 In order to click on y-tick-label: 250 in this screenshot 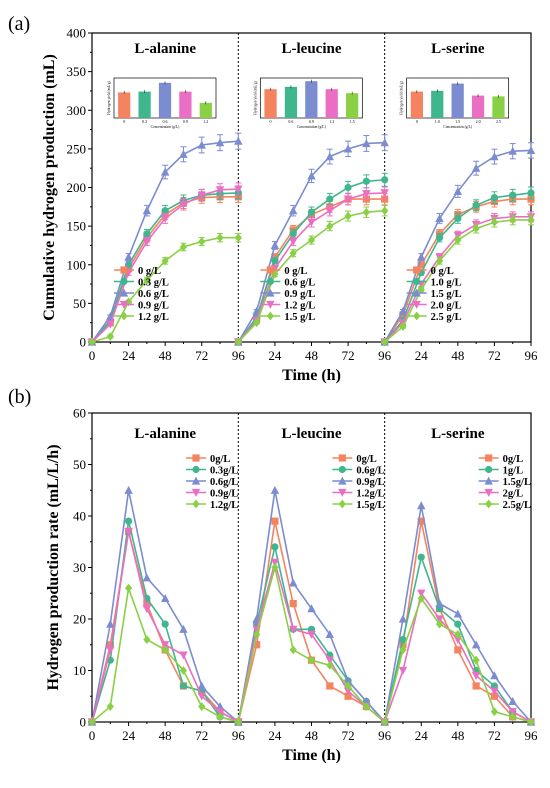, I will do `click(77, 148)`.